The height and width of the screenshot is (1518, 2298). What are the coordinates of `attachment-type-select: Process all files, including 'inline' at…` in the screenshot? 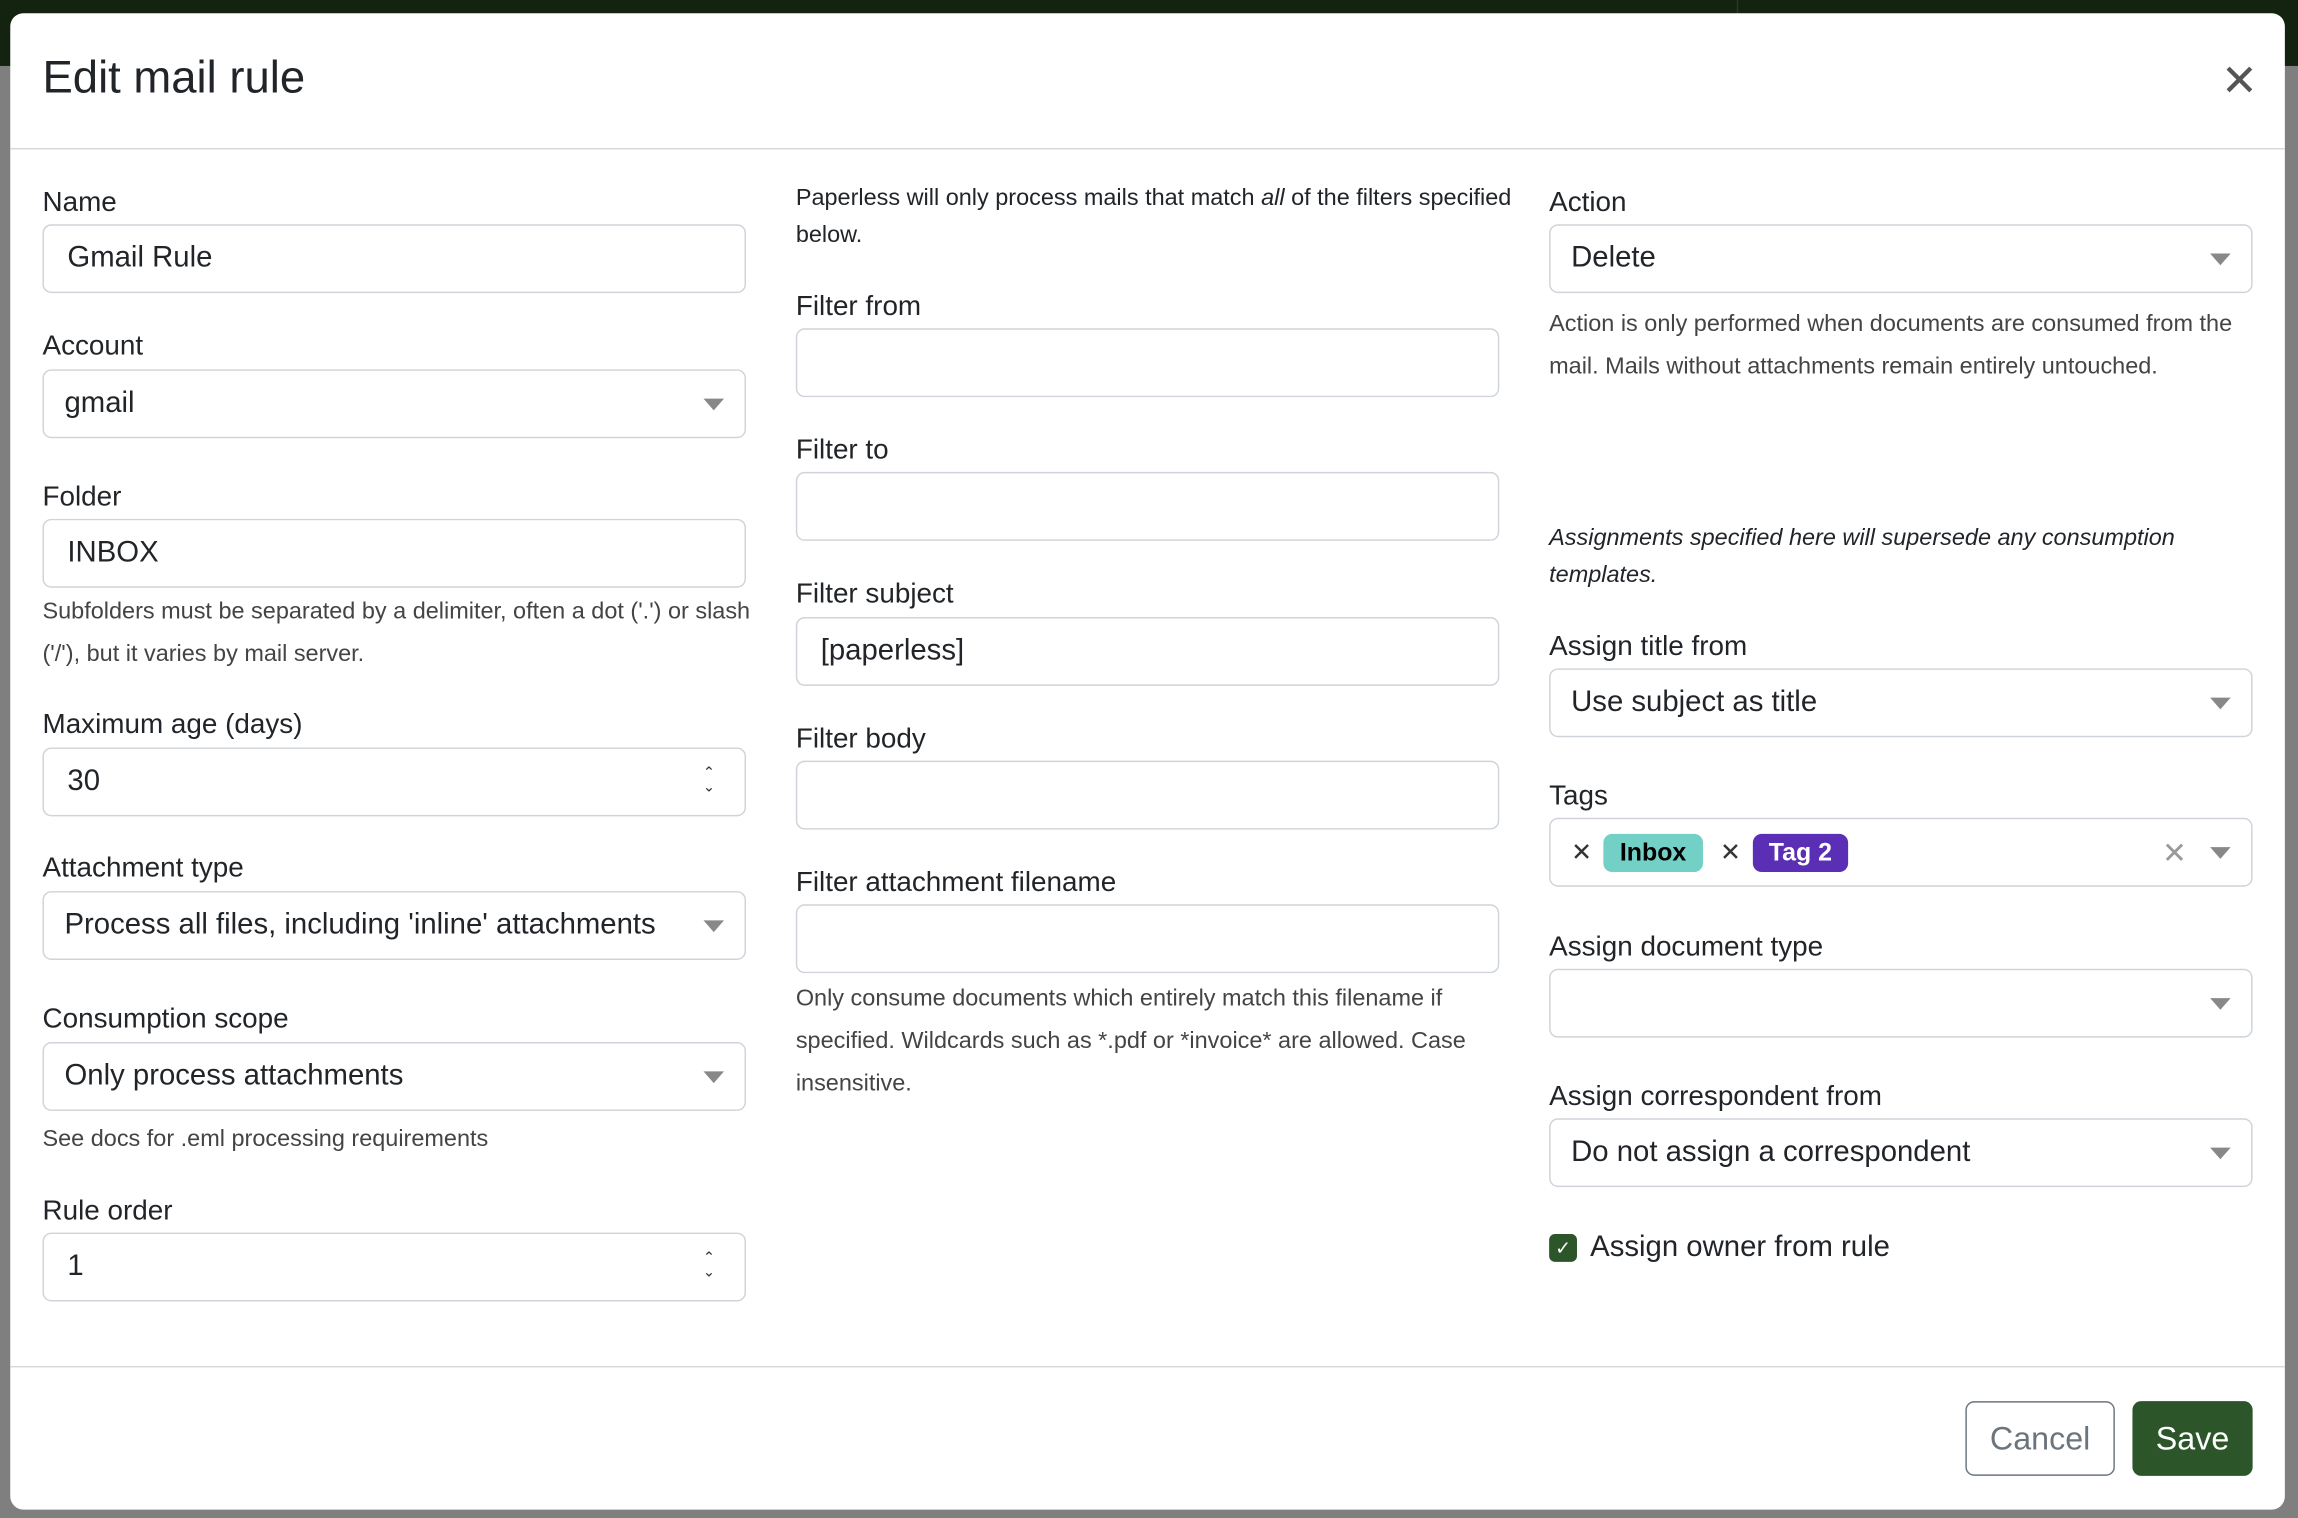 It's located at (394, 925).